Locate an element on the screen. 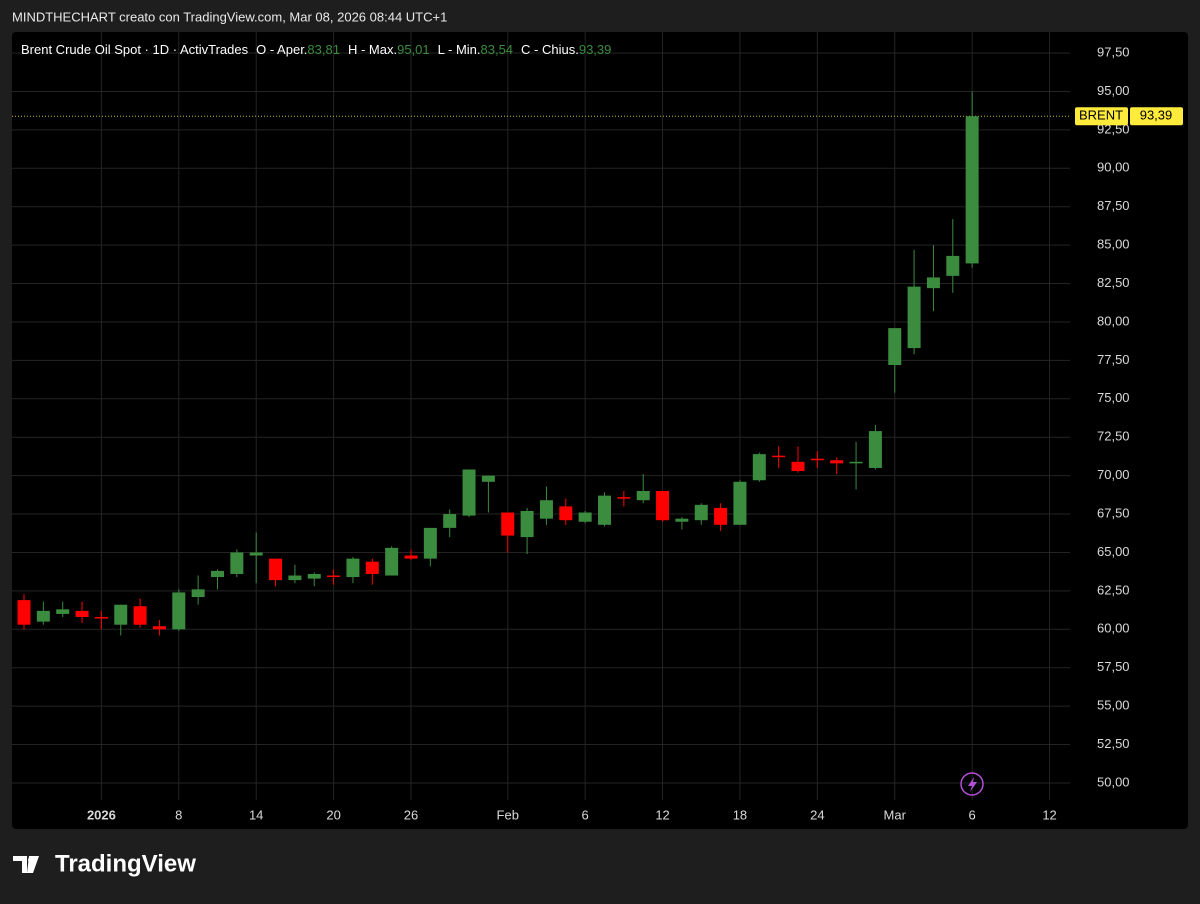 The width and height of the screenshot is (1200, 904). event-icon is located at coordinates (972, 784).